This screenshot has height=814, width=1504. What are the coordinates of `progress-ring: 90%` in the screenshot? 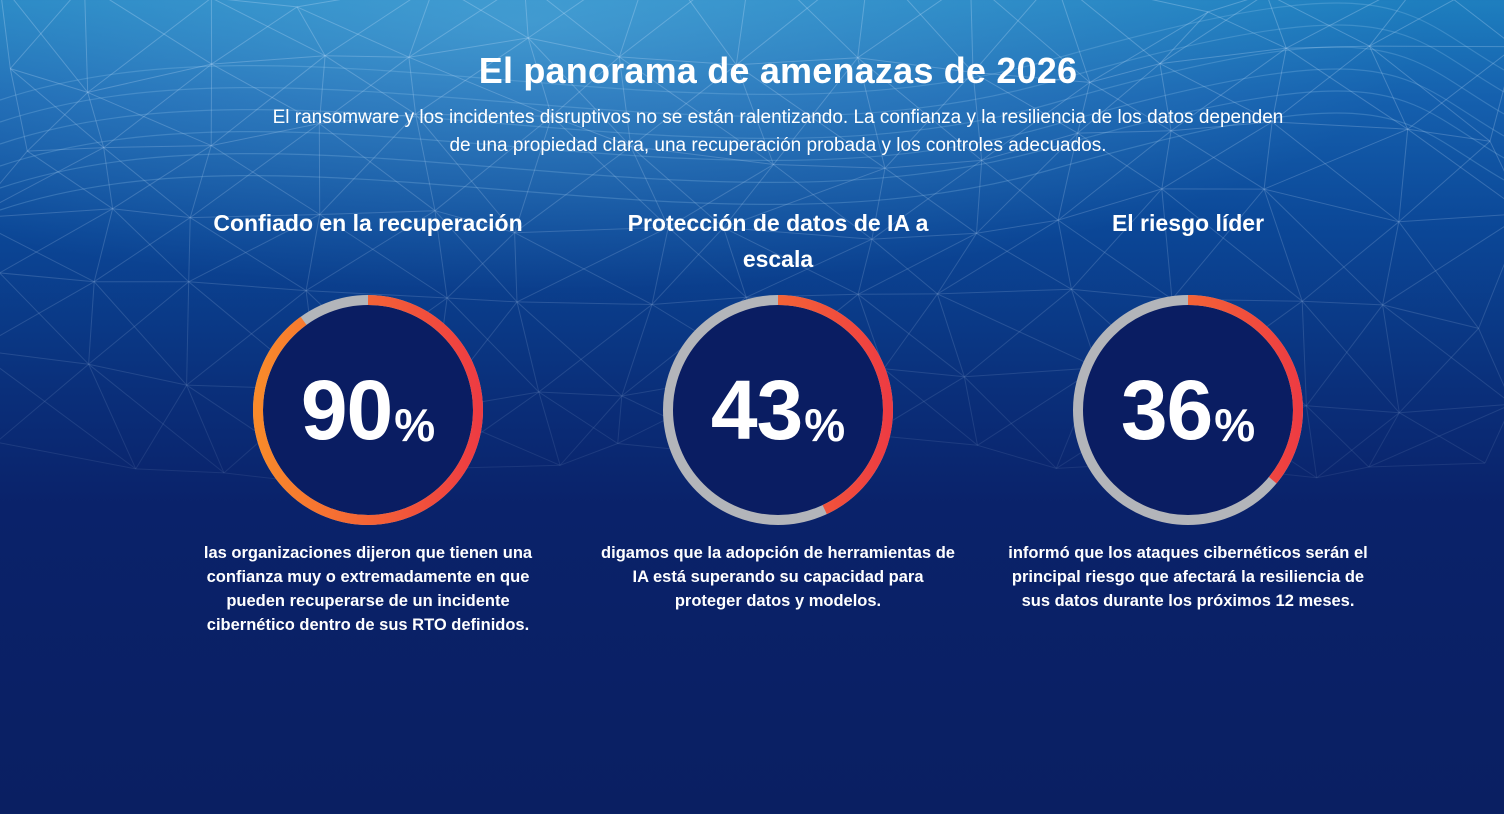 It's located at (368, 410).